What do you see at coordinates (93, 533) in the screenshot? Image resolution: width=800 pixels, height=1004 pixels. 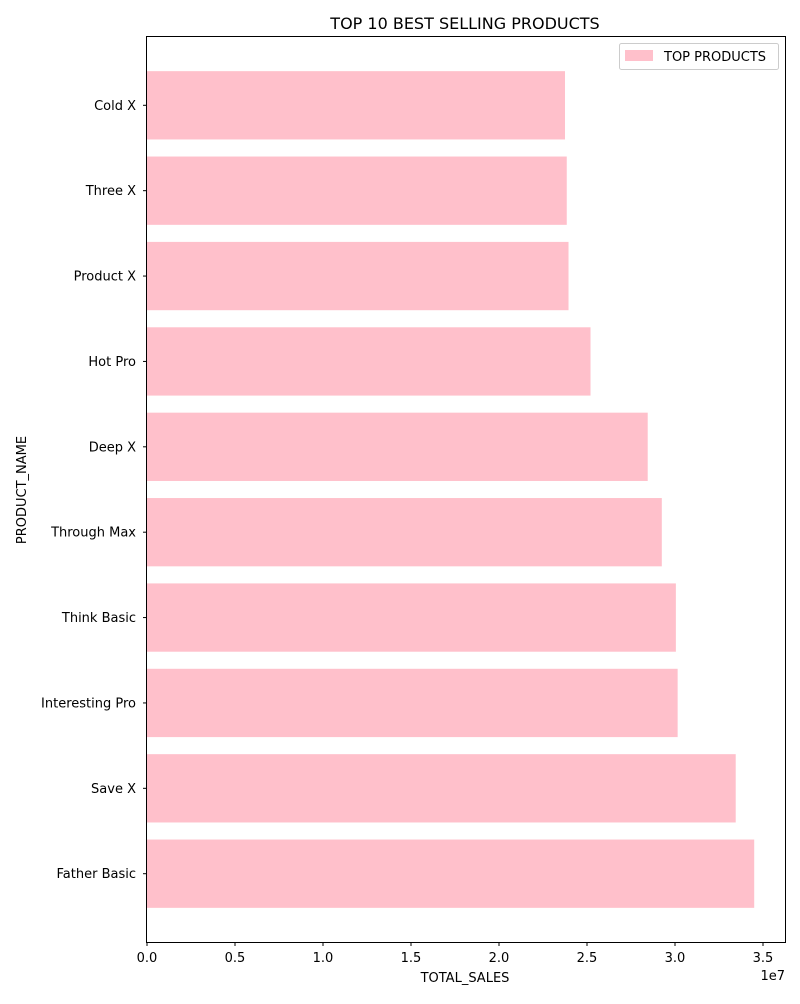 I see `y-tick-label: Through Max` at bounding box center [93, 533].